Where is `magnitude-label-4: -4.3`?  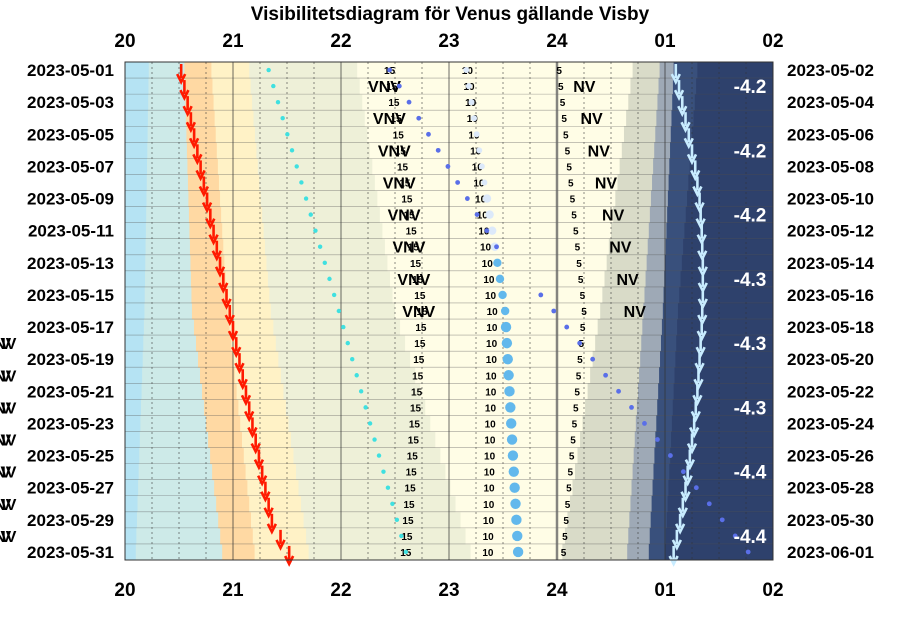
magnitude-label-4: -4.3 is located at coordinates (750, 344).